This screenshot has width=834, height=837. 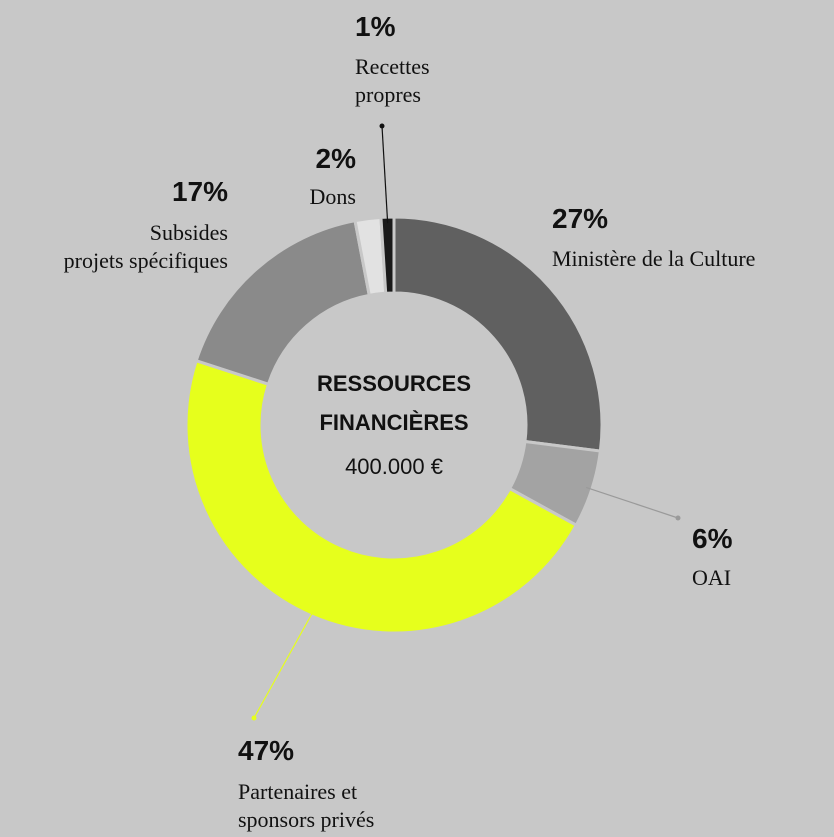 What do you see at coordinates (282, 302) in the screenshot?
I see `slice-subsides` at bounding box center [282, 302].